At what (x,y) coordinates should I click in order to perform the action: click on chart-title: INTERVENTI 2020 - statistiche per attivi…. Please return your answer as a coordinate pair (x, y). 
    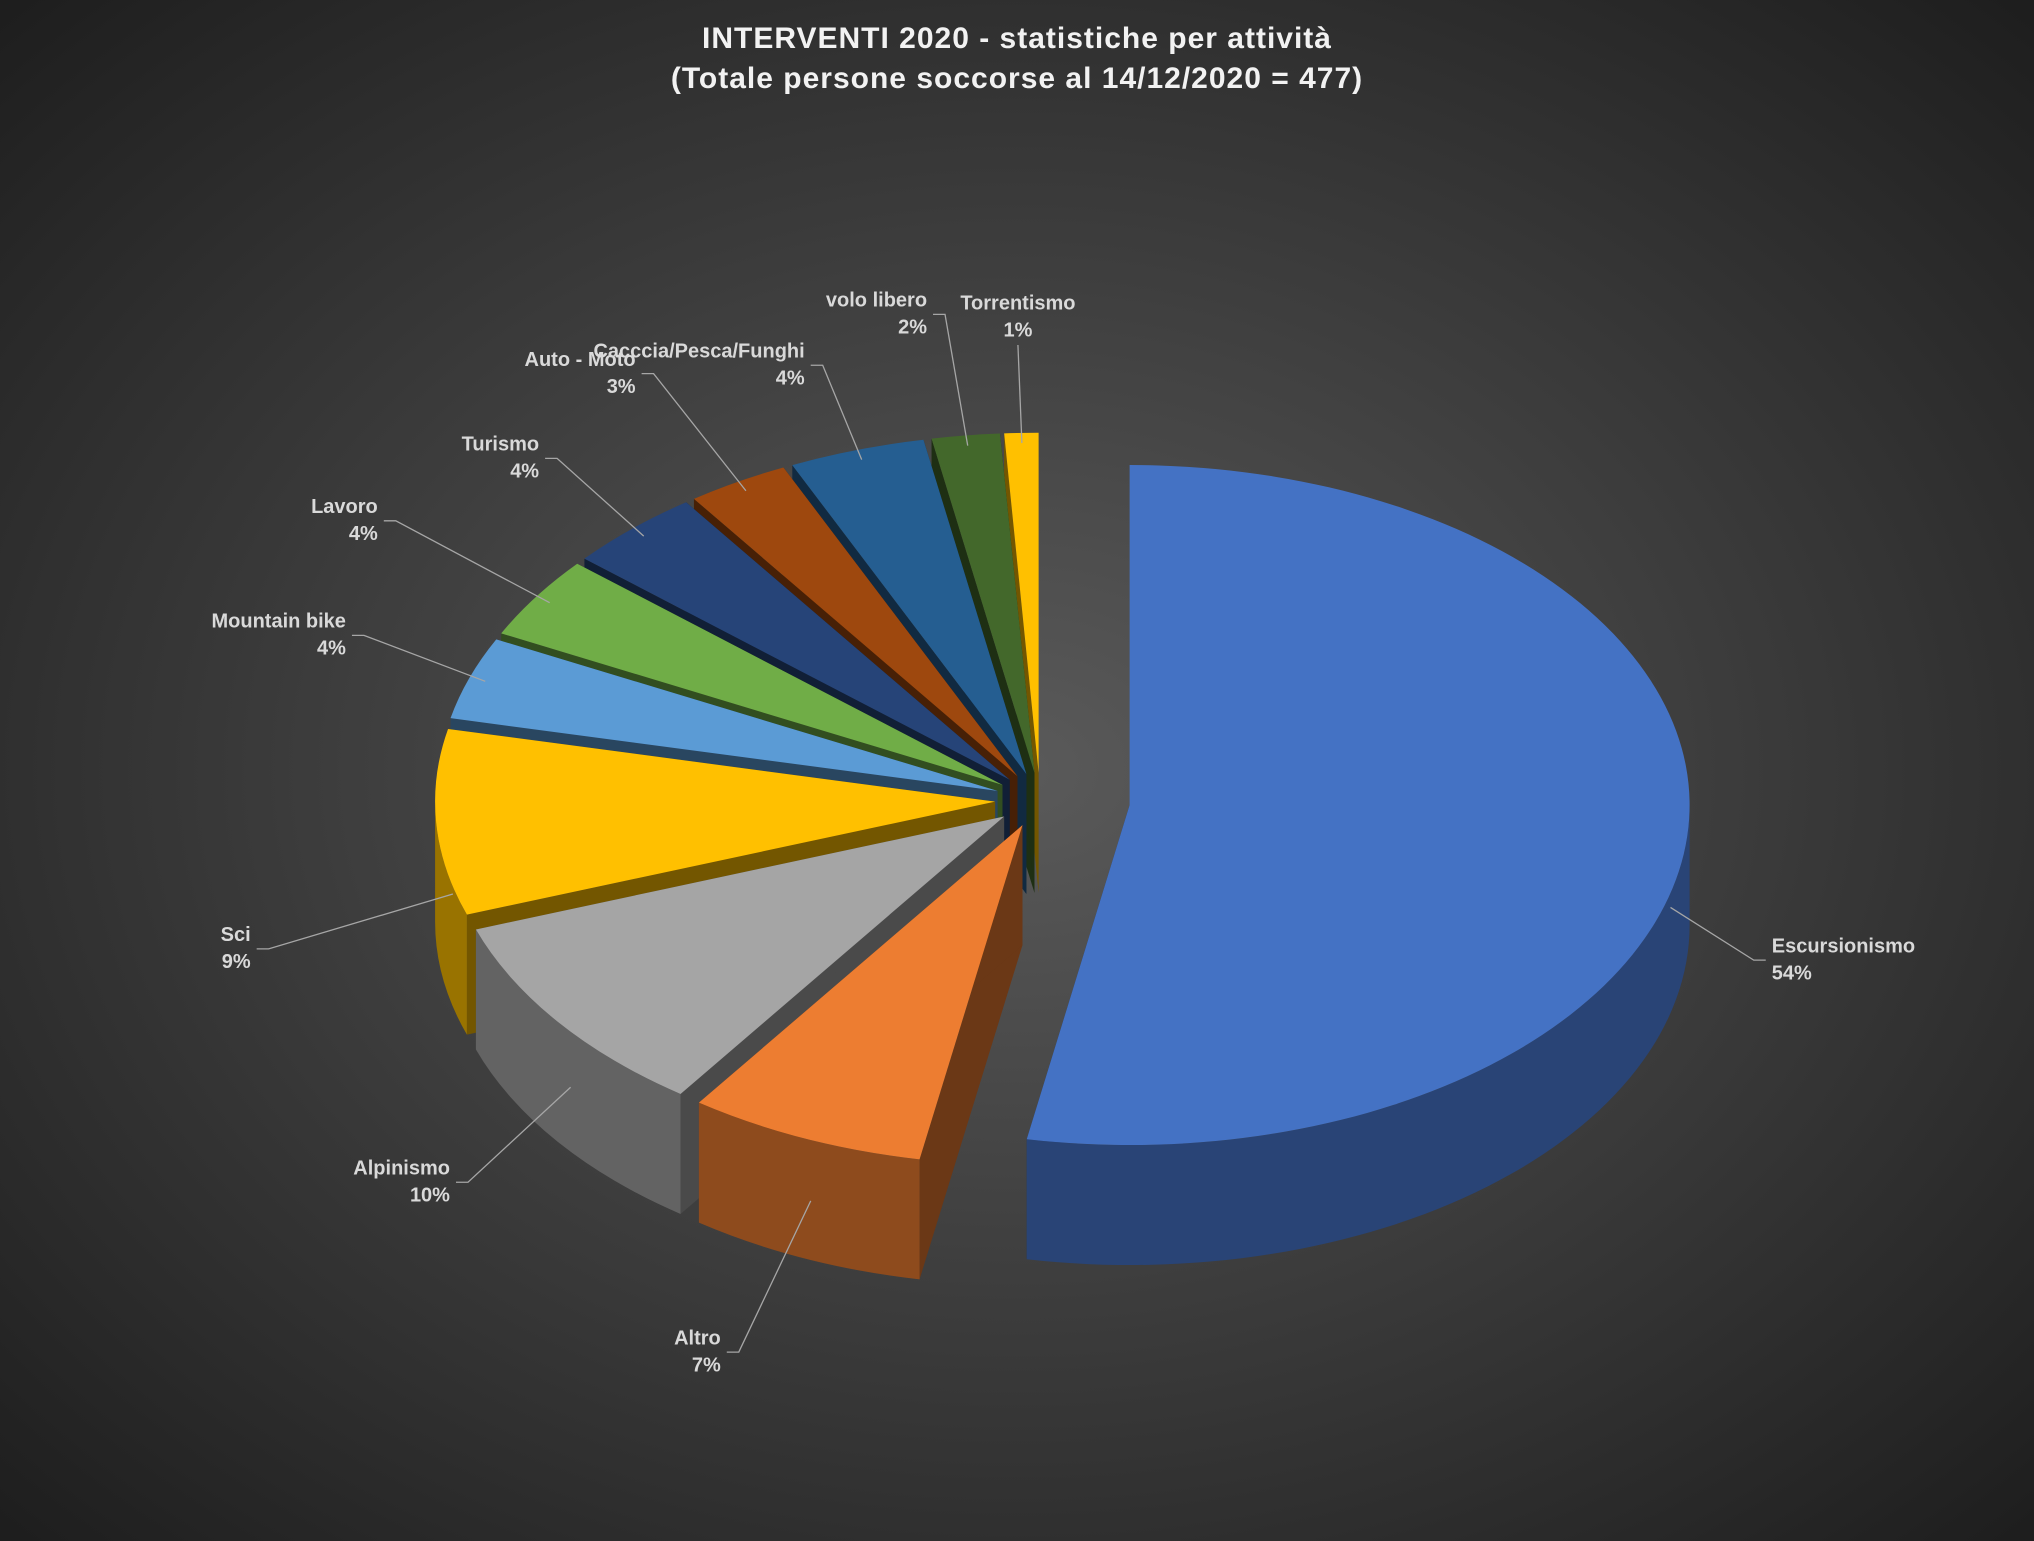
    Looking at the image, I should click on (1017, 38).